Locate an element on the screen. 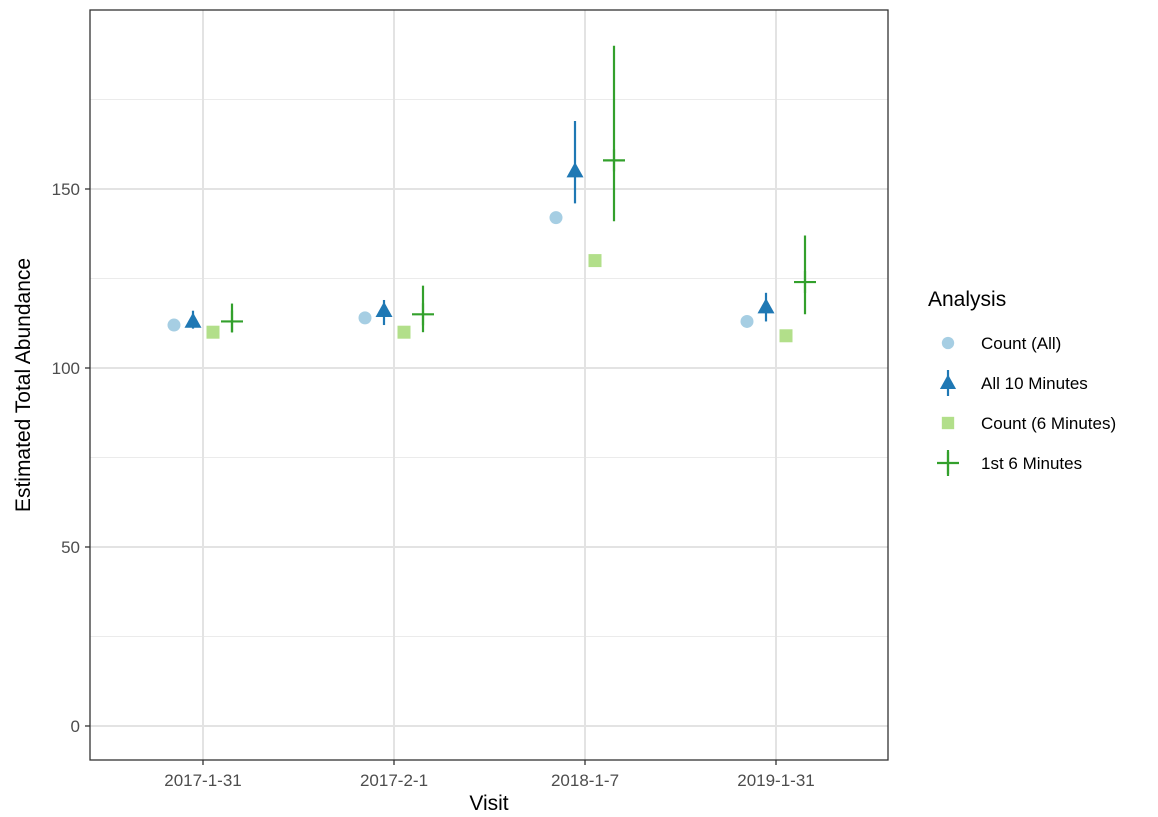 Image resolution: width=1158 pixels, height=817 pixels. x-axis-title: Visit is located at coordinates (488, 803).